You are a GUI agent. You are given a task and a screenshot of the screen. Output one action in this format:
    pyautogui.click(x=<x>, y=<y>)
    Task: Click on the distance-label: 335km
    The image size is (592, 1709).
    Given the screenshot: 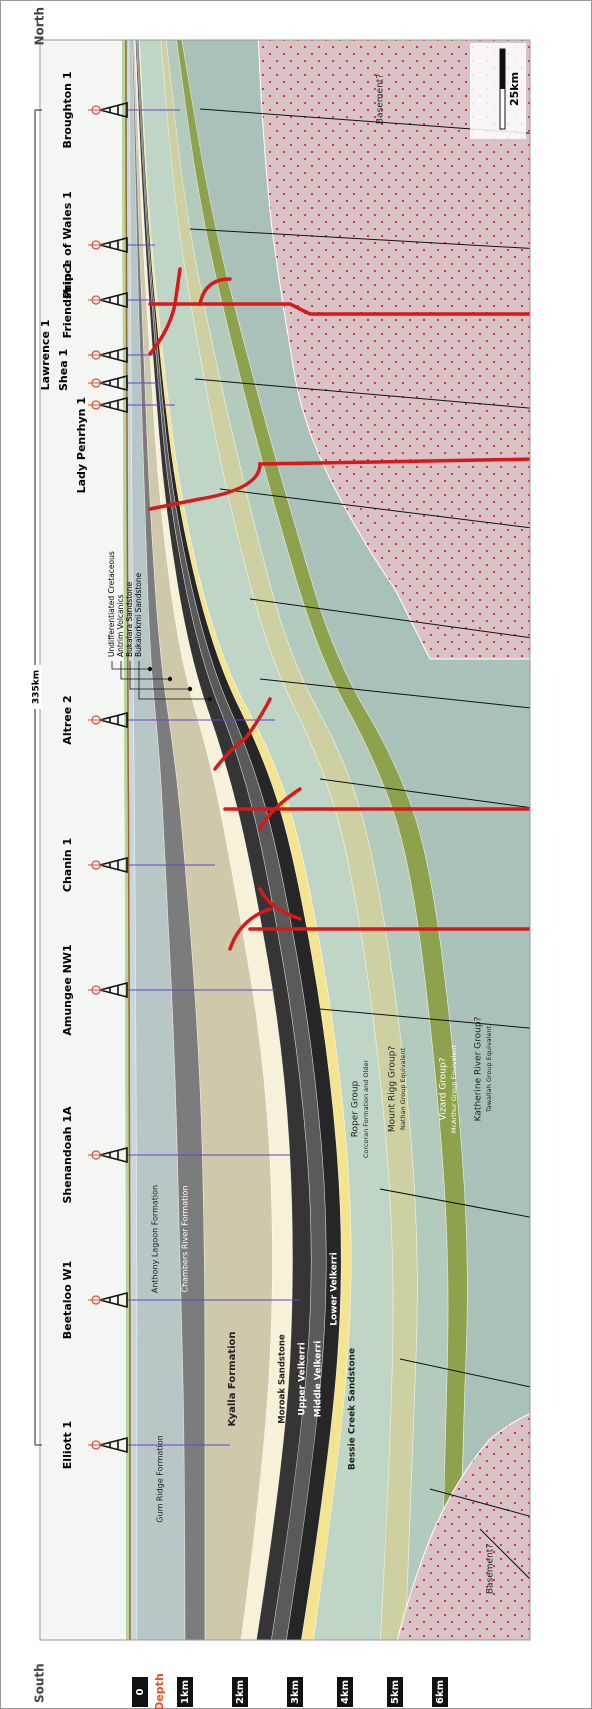 What is the action you would take?
    pyautogui.click(x=37, y=687)
    